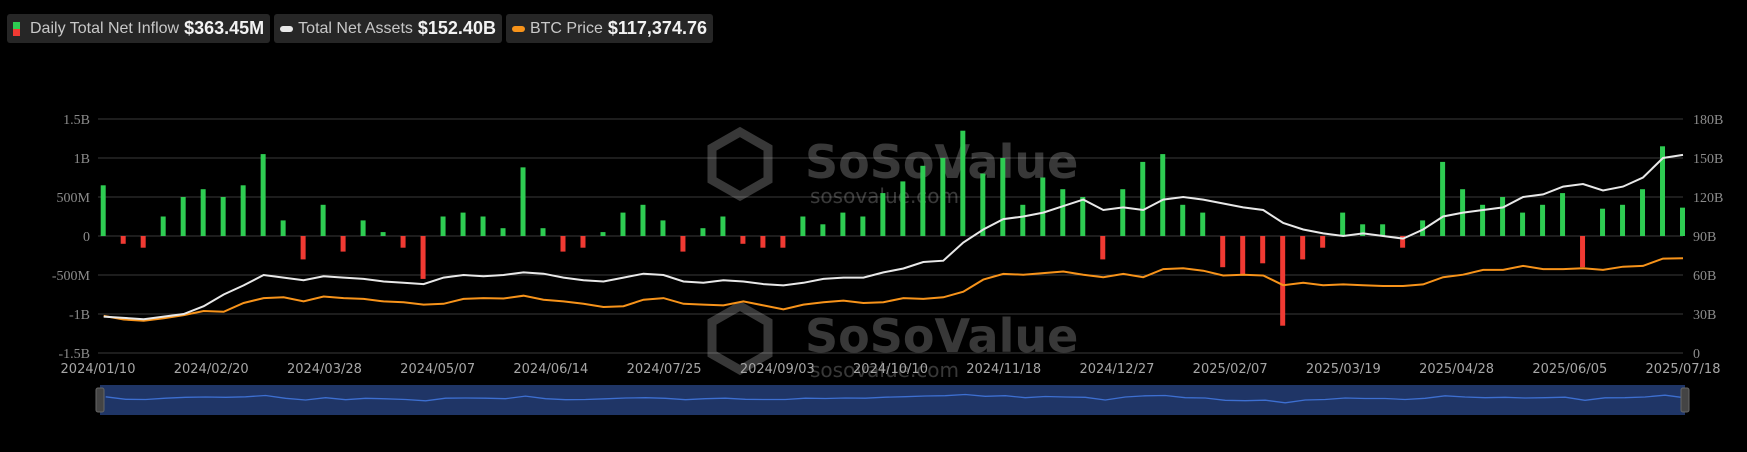  What do you see at coordinates (211, 369) in the screenshot?
I see `x-axis-tick: 2024/02/20` at bounding box center [211, 369].